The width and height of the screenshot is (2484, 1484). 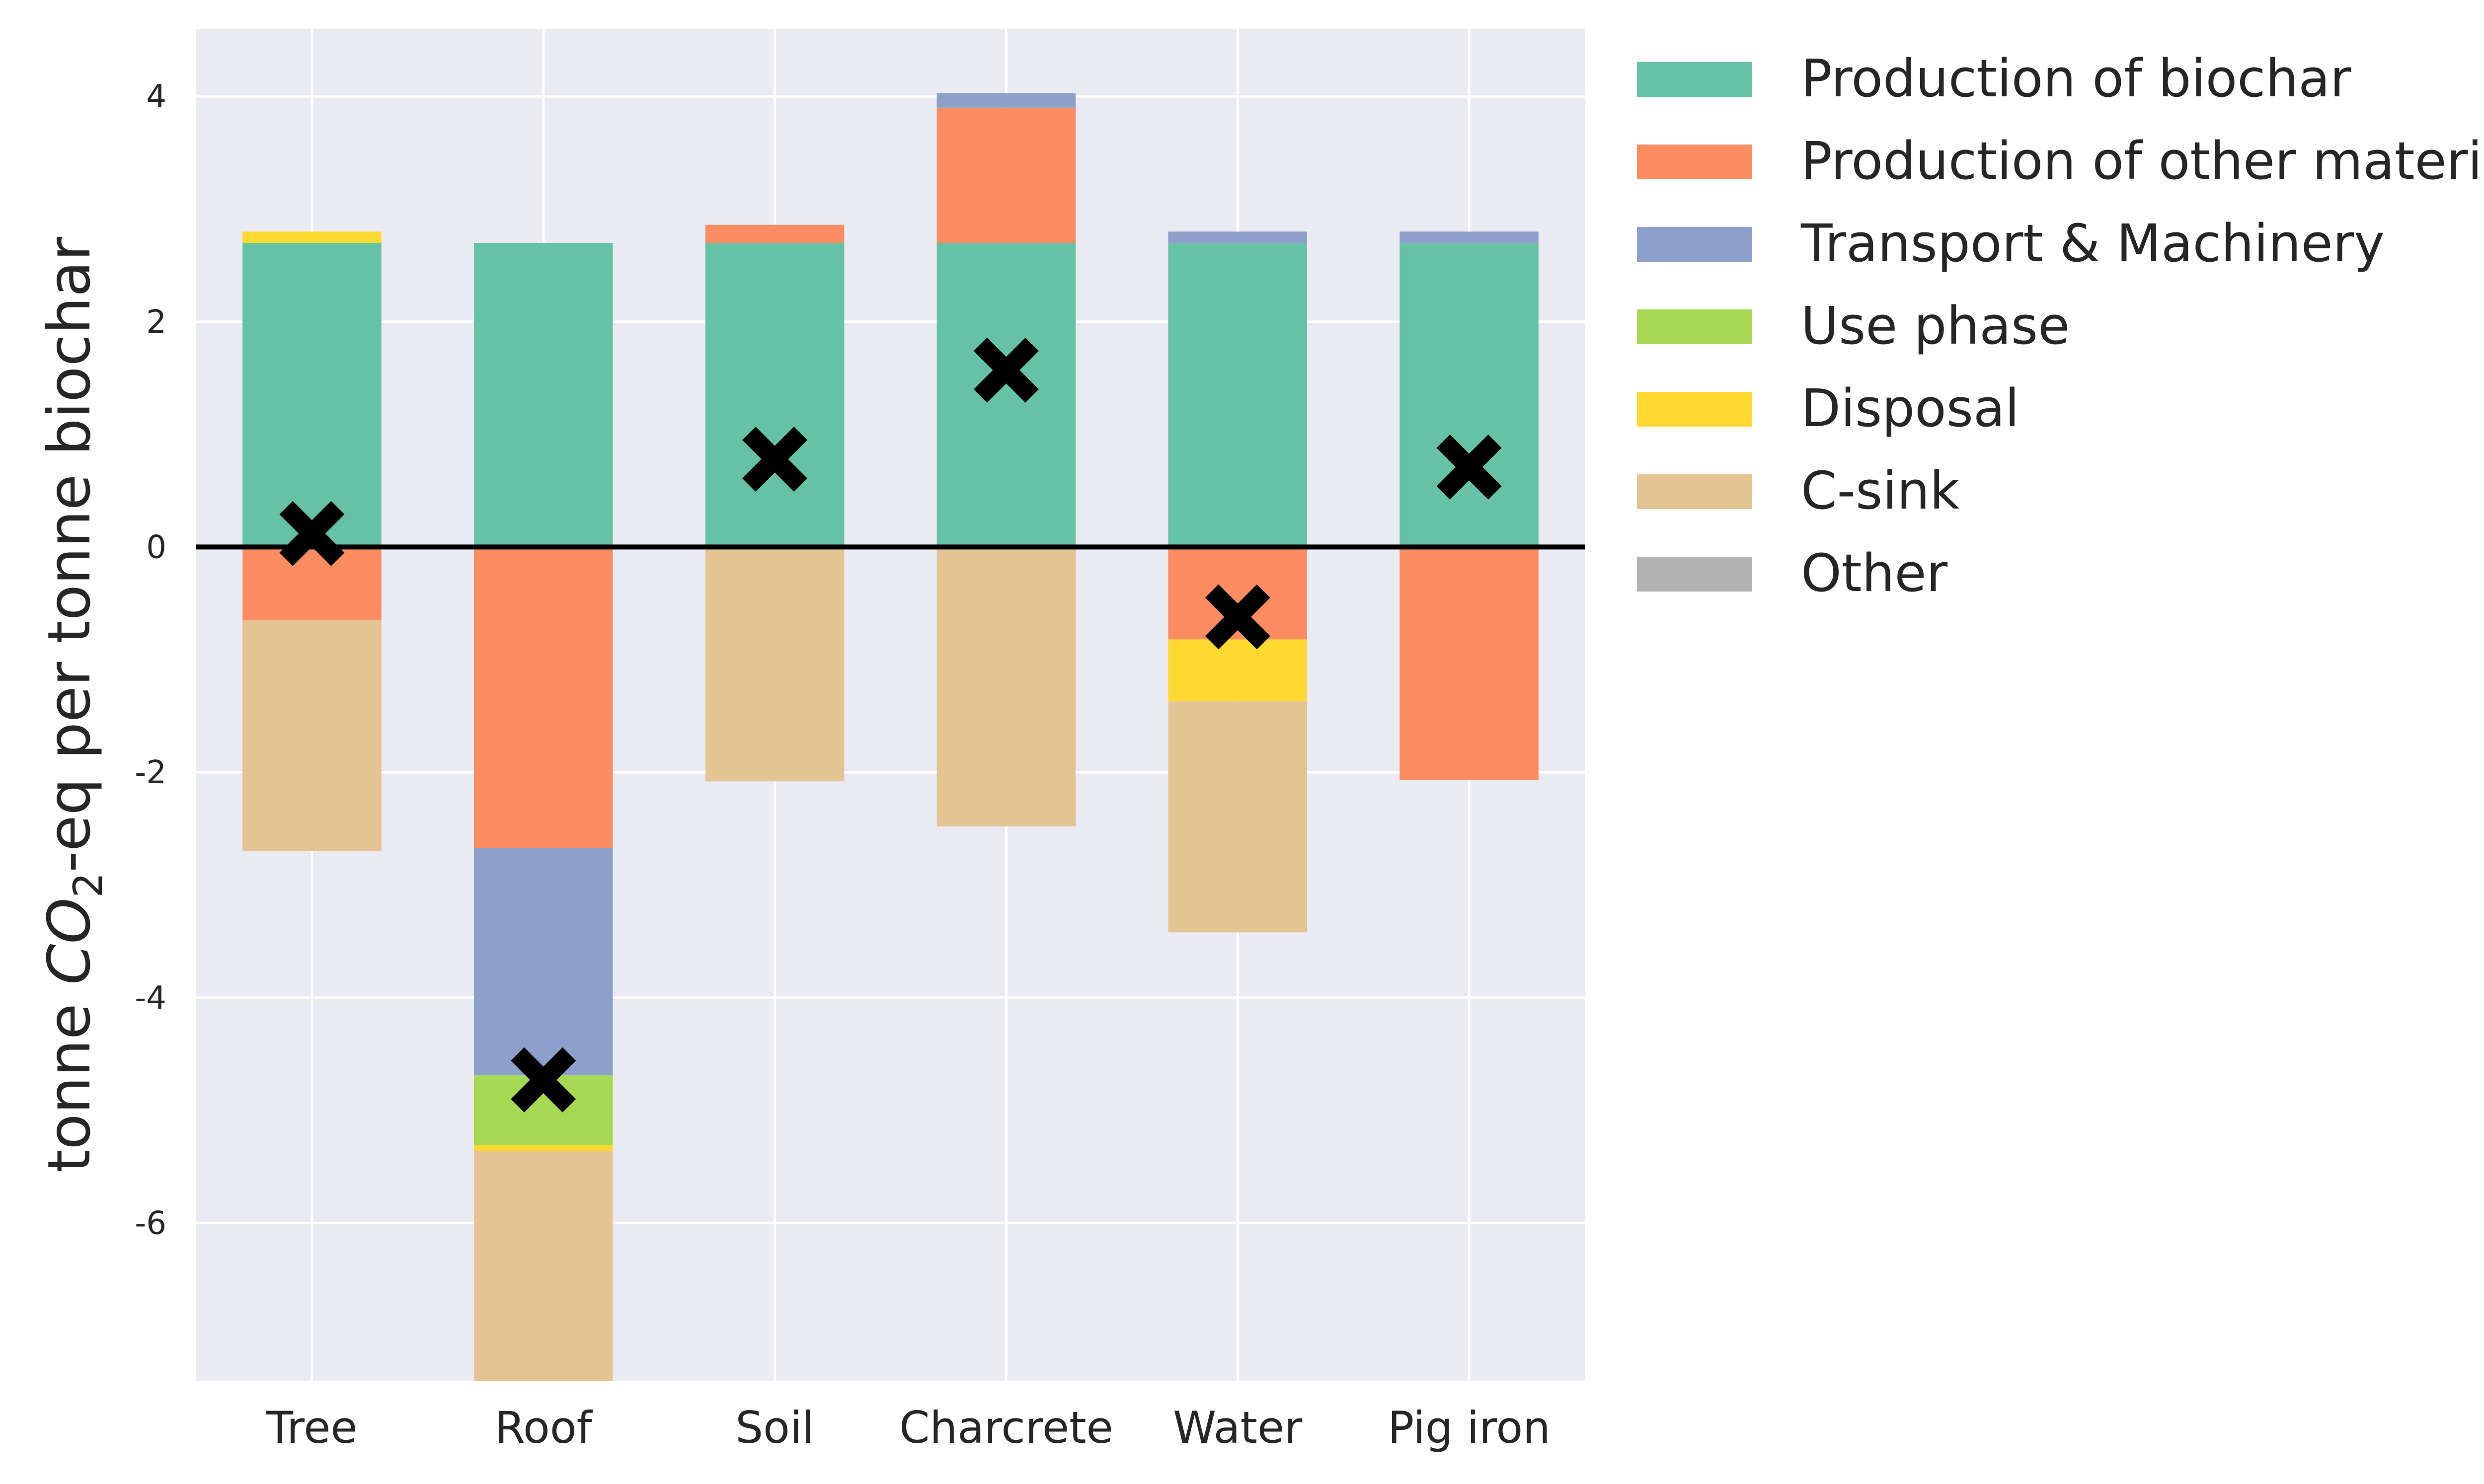 I want to click on legend-item: Transport & Machinery, so click(x=2011, y=243).